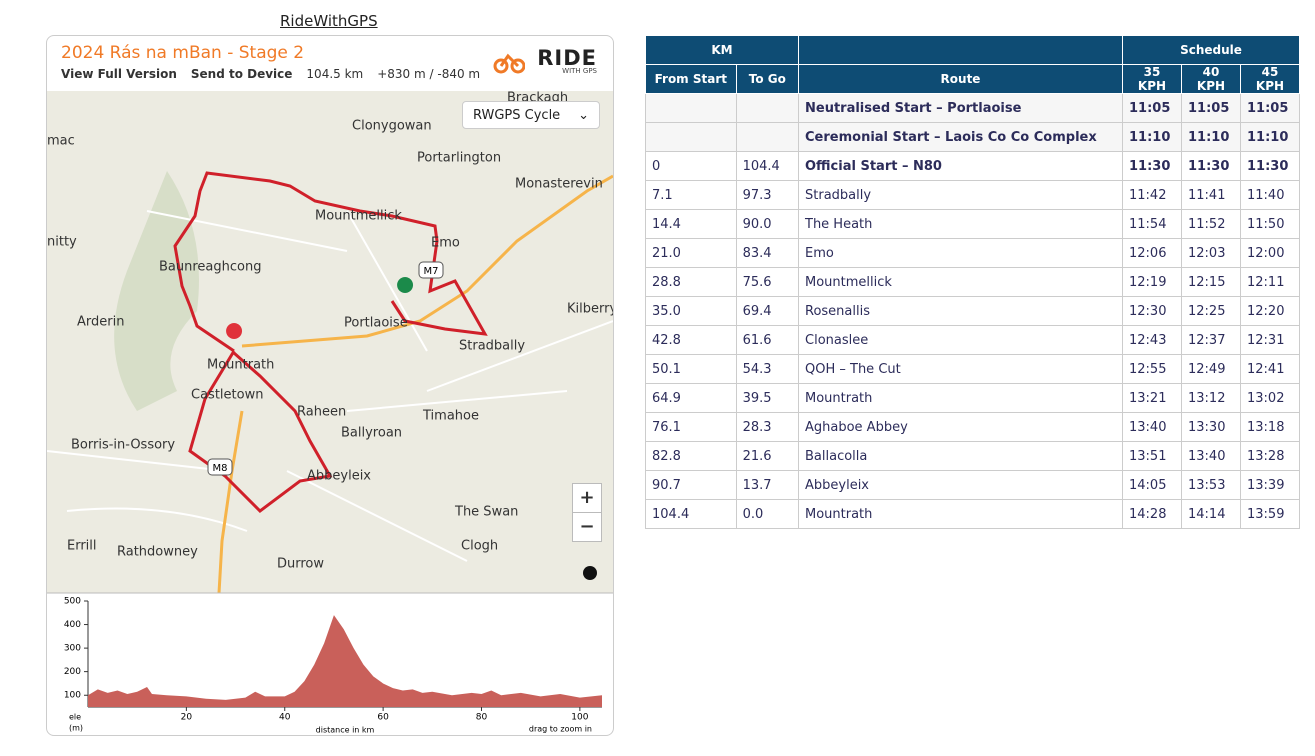  What do you see at coordinates (691, 166) in the screenshot?
I see `table-cell: 0` at bounding box center [691, 166].